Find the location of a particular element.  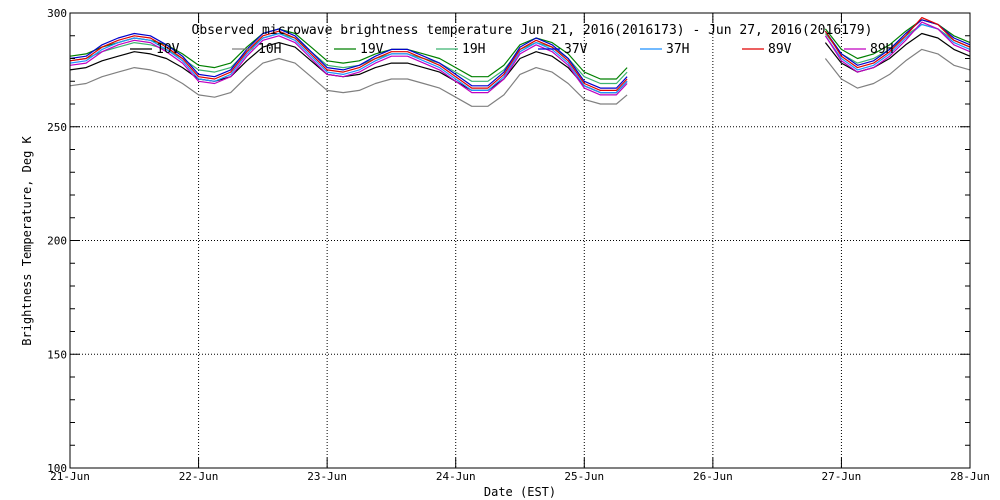

x-tick-label: 23-Jun is located at coordinates (327, 476).